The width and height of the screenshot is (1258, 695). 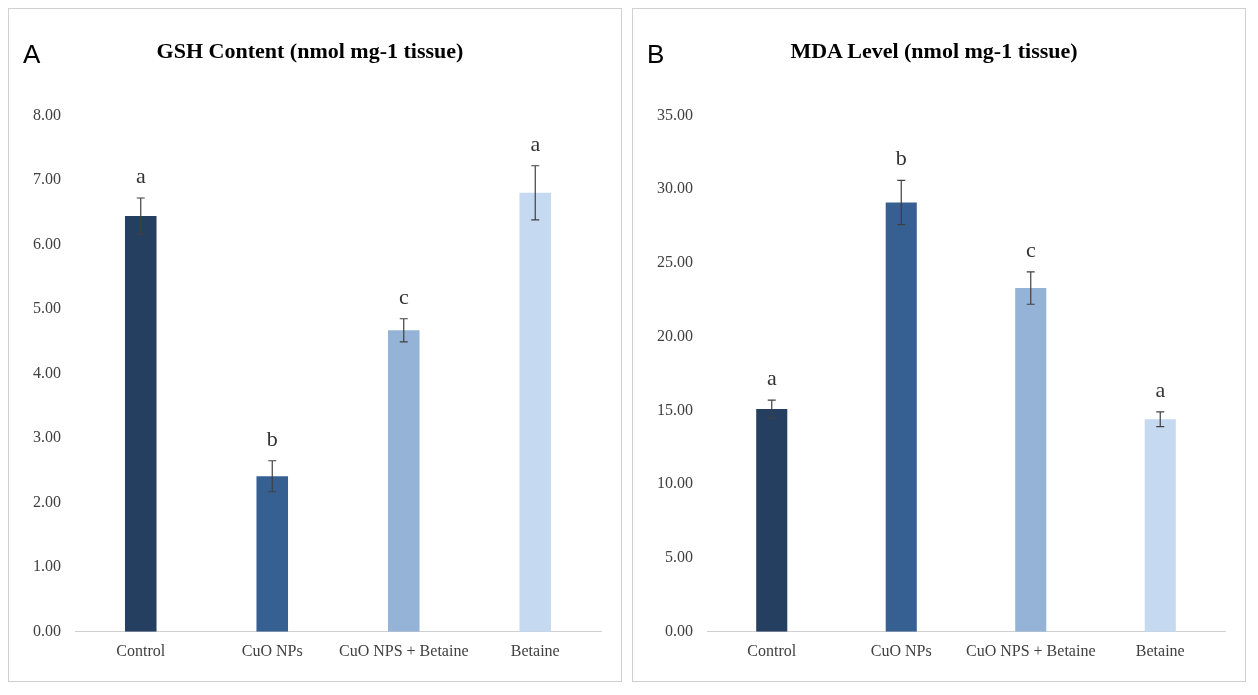 What do you see at coordinates (47, 437) in the screenshot?
I see `y-tick-label: 3.00` at bounding box center [47, 437].